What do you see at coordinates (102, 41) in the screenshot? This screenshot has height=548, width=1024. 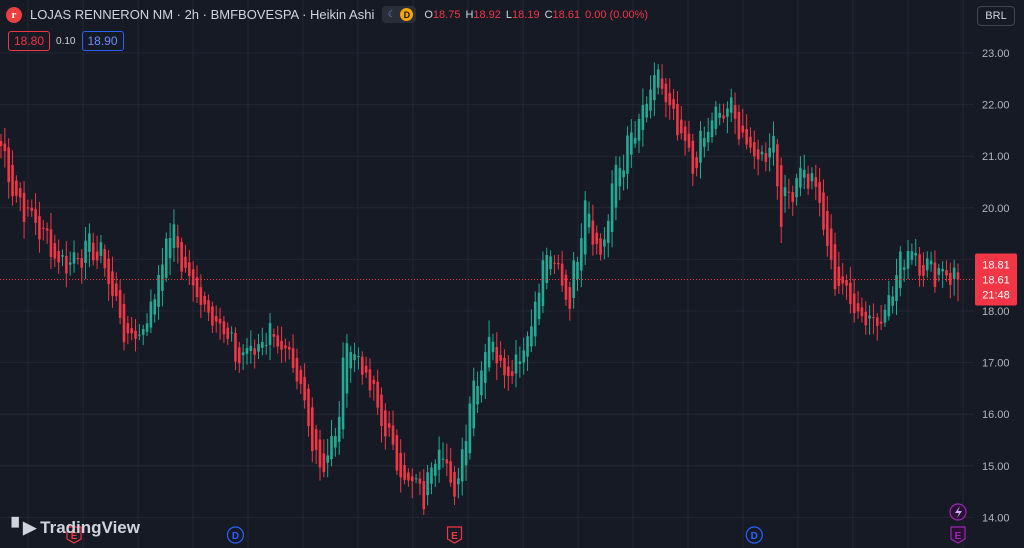 I see `buy-button: 18.90` at bounding box center [102, 41].